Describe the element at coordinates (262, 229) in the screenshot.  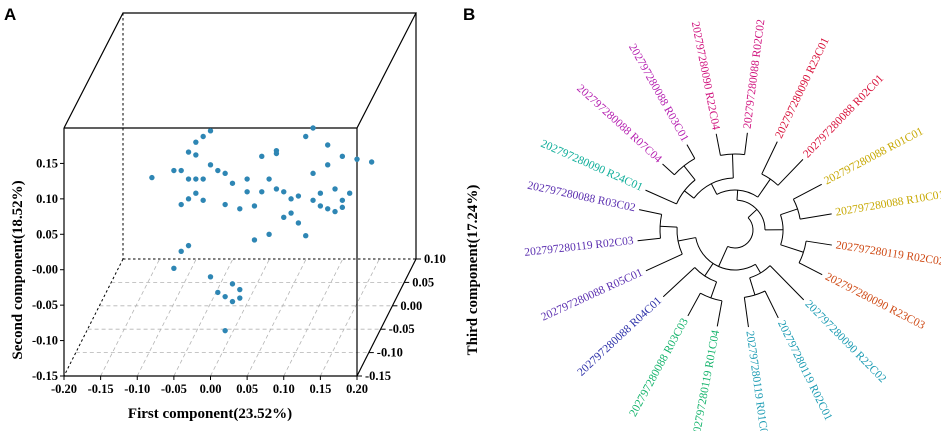
I see `scatter-points` at that location.